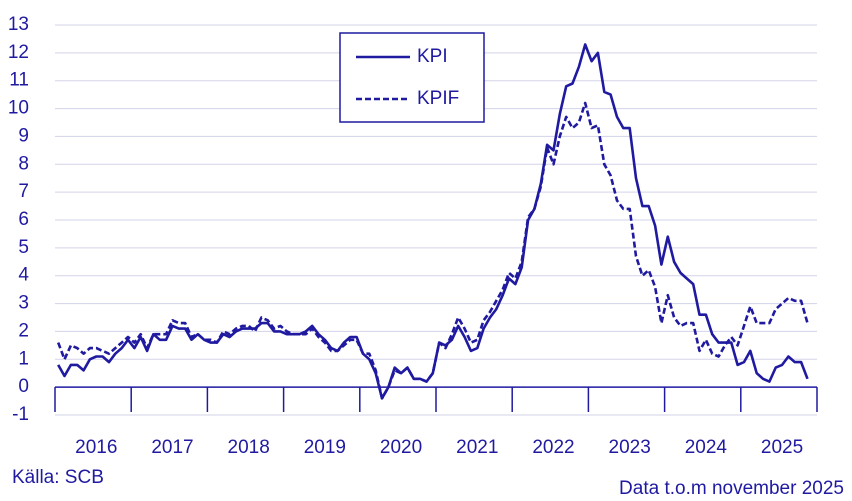 The height and width of the screenshot is (501, 852). I want to click on y-tick-label: 5, so click(23, 247).